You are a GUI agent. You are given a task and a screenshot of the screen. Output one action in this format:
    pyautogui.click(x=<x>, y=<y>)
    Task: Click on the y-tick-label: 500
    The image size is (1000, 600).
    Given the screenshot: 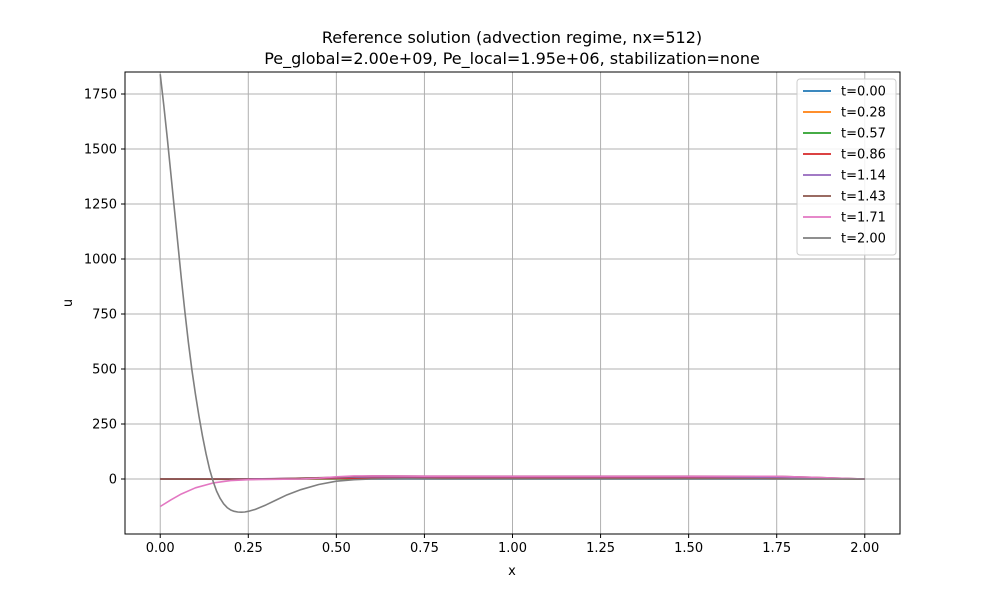 What is the action you would take?
    pyautogui.click(x=104, y=370)
    